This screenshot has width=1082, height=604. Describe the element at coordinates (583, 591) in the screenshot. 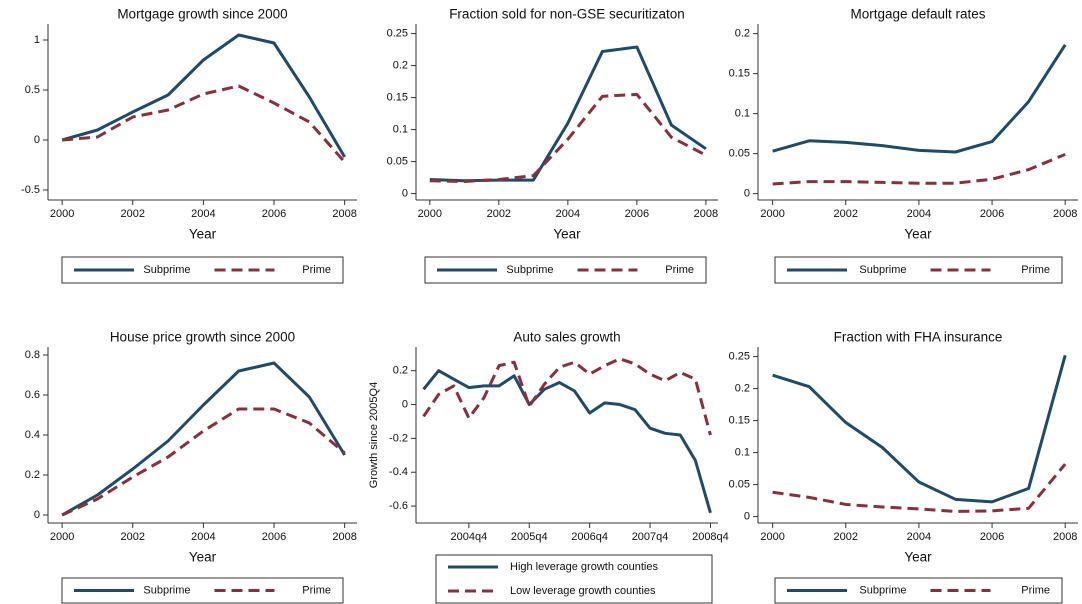

I see `legend-label: Low leverage growth counties` at that location.